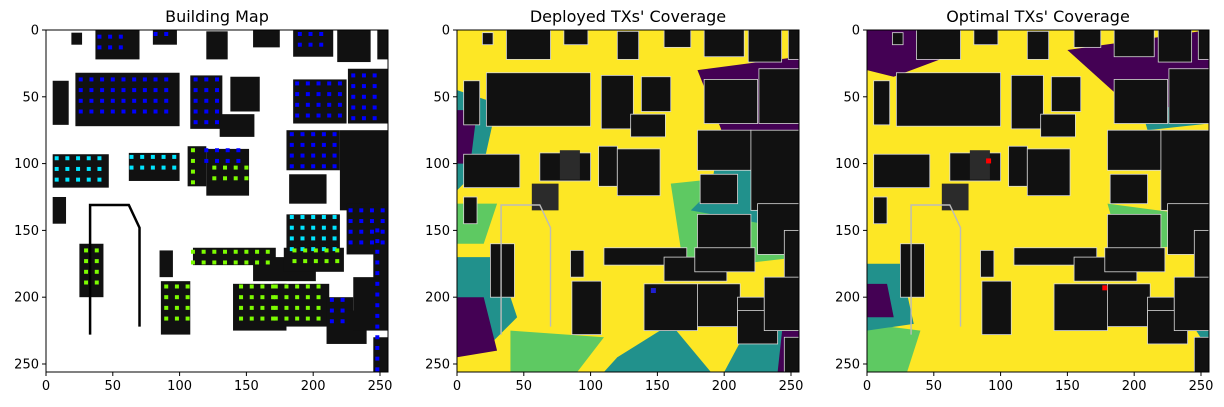 This screenshot has height=407, width=1224. I want to click on x-tick-label: 200, so click(1134, 386).